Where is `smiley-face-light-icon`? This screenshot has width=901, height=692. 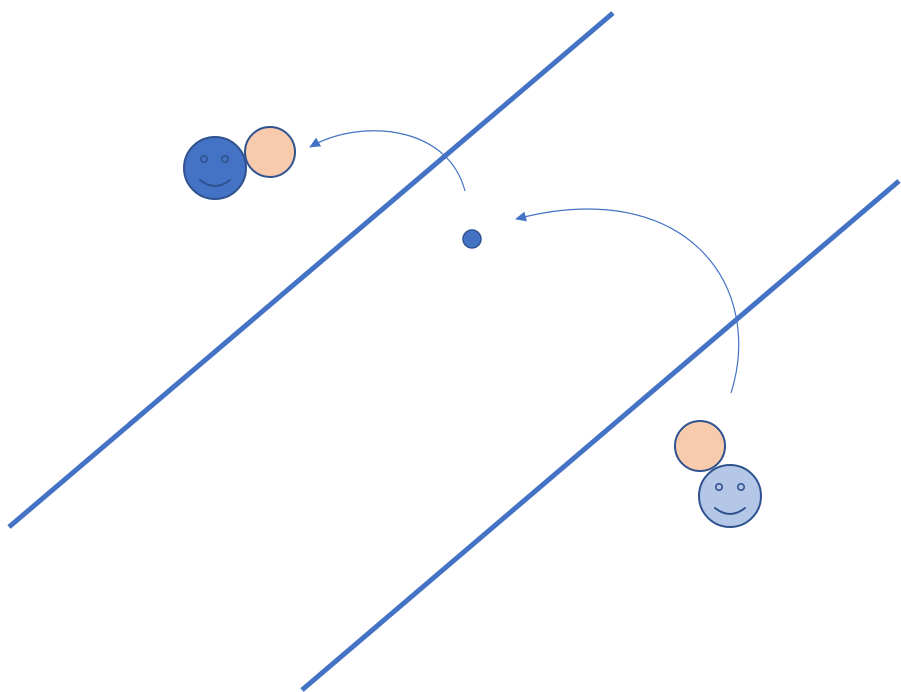 smiley-face-light-icon is located at coordinates (730, 496).